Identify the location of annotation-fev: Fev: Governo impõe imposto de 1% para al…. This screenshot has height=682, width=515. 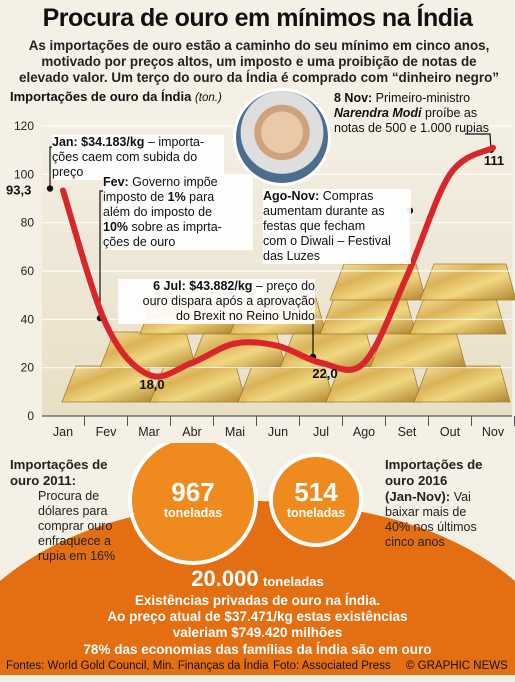
(178, 212).